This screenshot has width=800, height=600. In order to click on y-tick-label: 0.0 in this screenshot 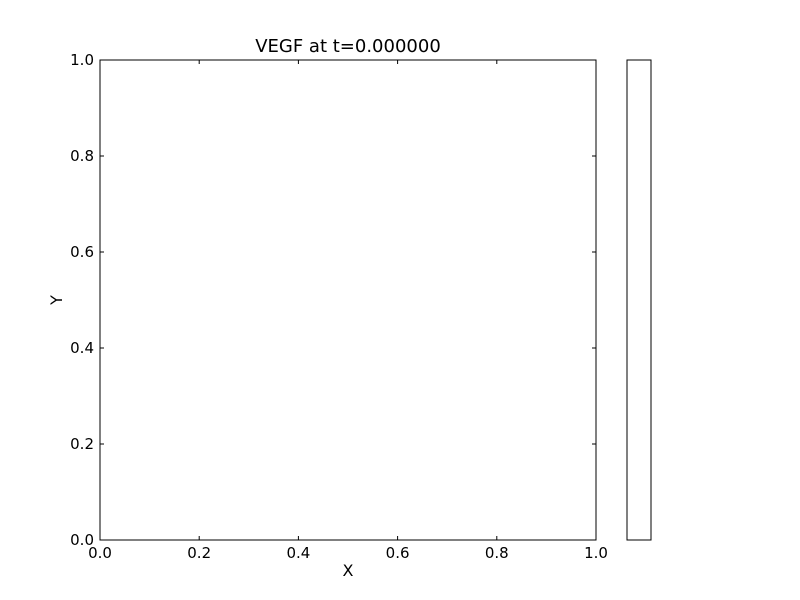, I will do `click(82, 540)`.